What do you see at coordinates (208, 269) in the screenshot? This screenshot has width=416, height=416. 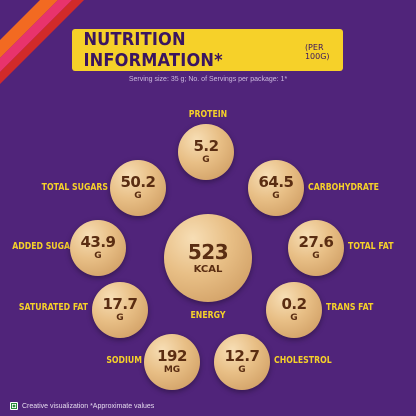 I see `energy-unit: KCAL` at bounding box center [208, 269].